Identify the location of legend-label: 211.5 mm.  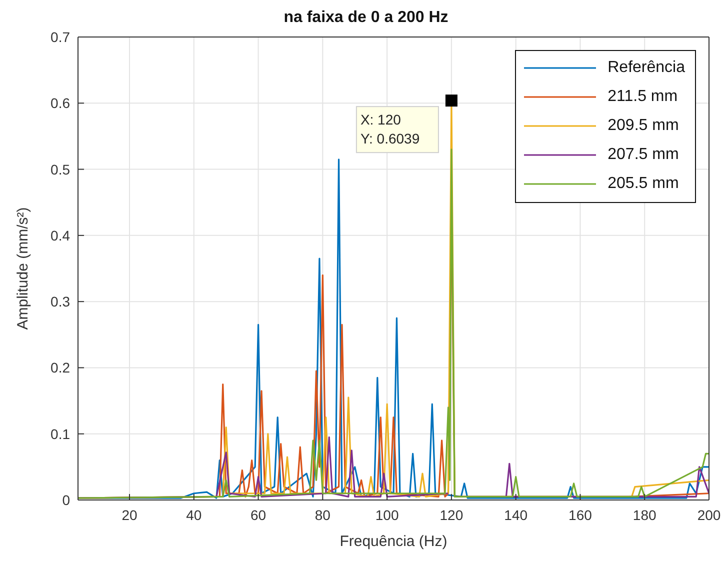
(643, 97).